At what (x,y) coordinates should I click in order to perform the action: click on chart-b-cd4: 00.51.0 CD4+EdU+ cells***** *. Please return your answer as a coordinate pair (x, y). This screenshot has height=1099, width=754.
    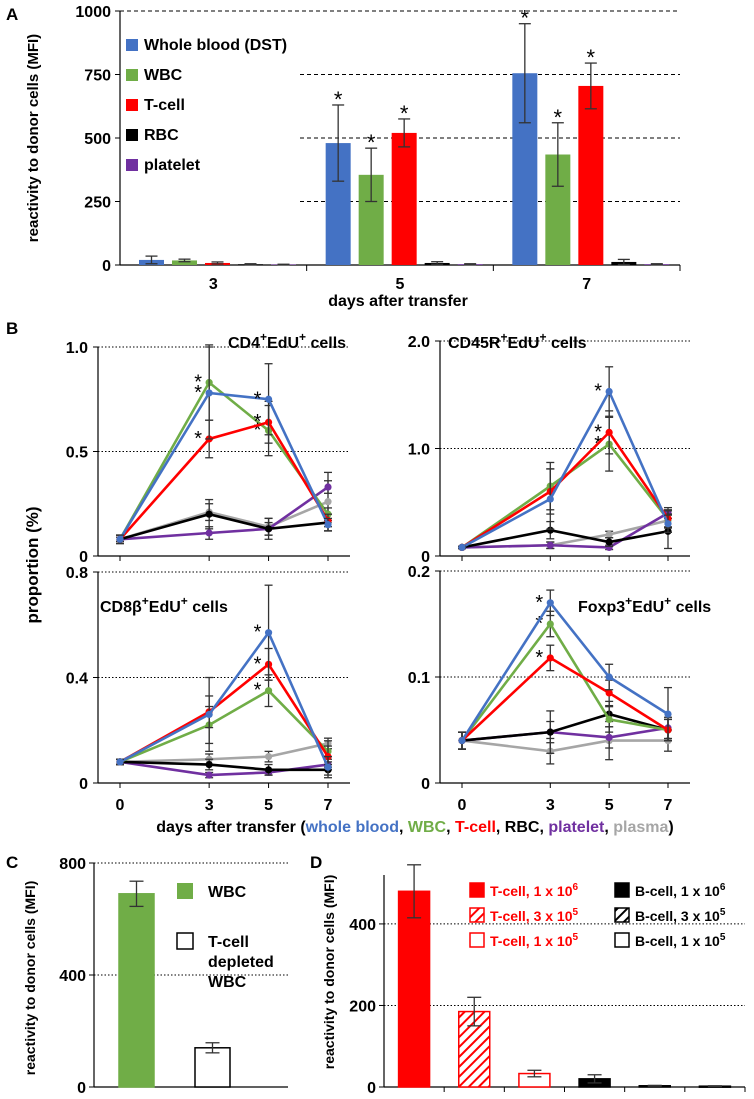
    Looking at the image, I should click on (208, 448).